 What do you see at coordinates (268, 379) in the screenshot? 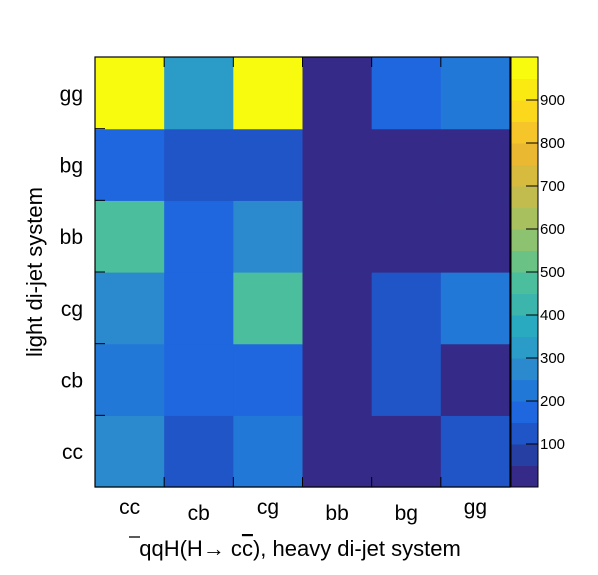
I see `heatmap-cell-cg-cb` at bounding box center [268, 379].